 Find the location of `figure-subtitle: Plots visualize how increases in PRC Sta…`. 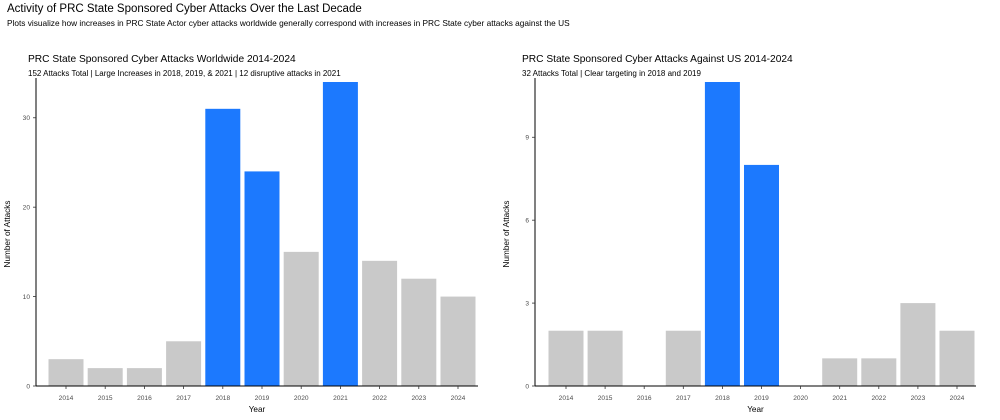

figure-subtitle: Plots visualize how increases in PRC Sta… is located at coordinates (288, 23).